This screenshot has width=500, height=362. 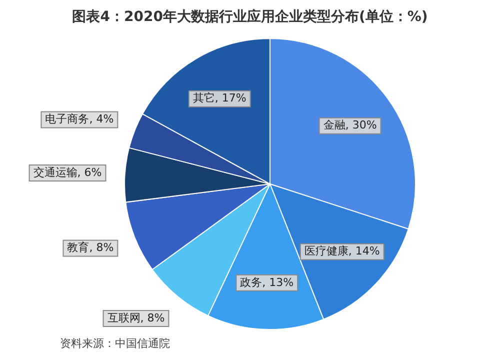 What do you see at coordinates (67, 172) in the screenshot?
I see `slice-label: 交通运输, 6%` at bounding box center [67, 172].